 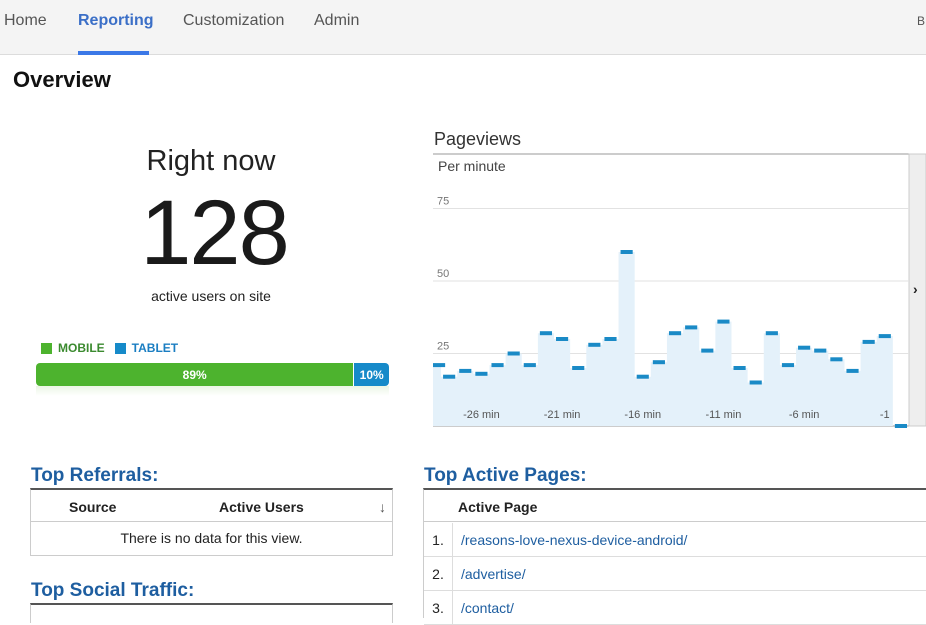 What do you see at coordinates (438, 608) in the screenshot?
I see `row-number: 3.` at bounding box center [438, 608].